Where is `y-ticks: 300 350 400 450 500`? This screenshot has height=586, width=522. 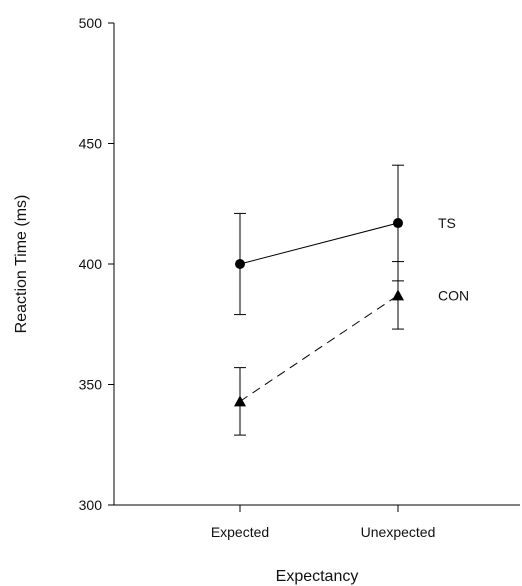
y-ticks: 300 350 400 450 500 is located at coordinates (96, 264).